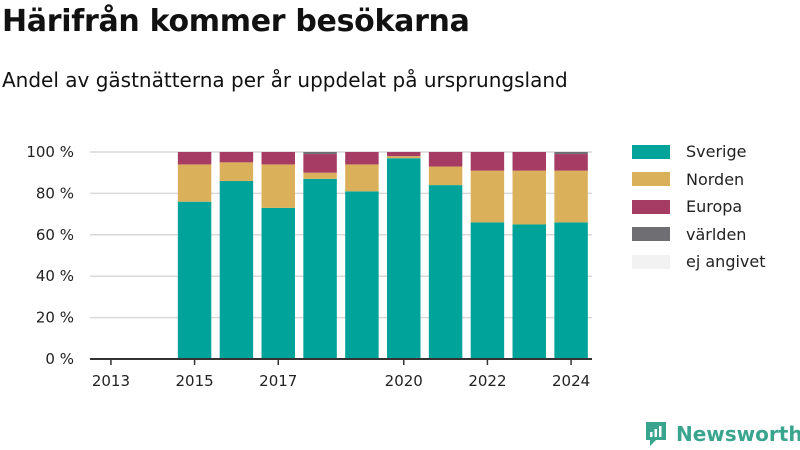 The width and height of the screenshot is (800, 450). I want to click on bar-segment-europa-2019, so click(362, 158).